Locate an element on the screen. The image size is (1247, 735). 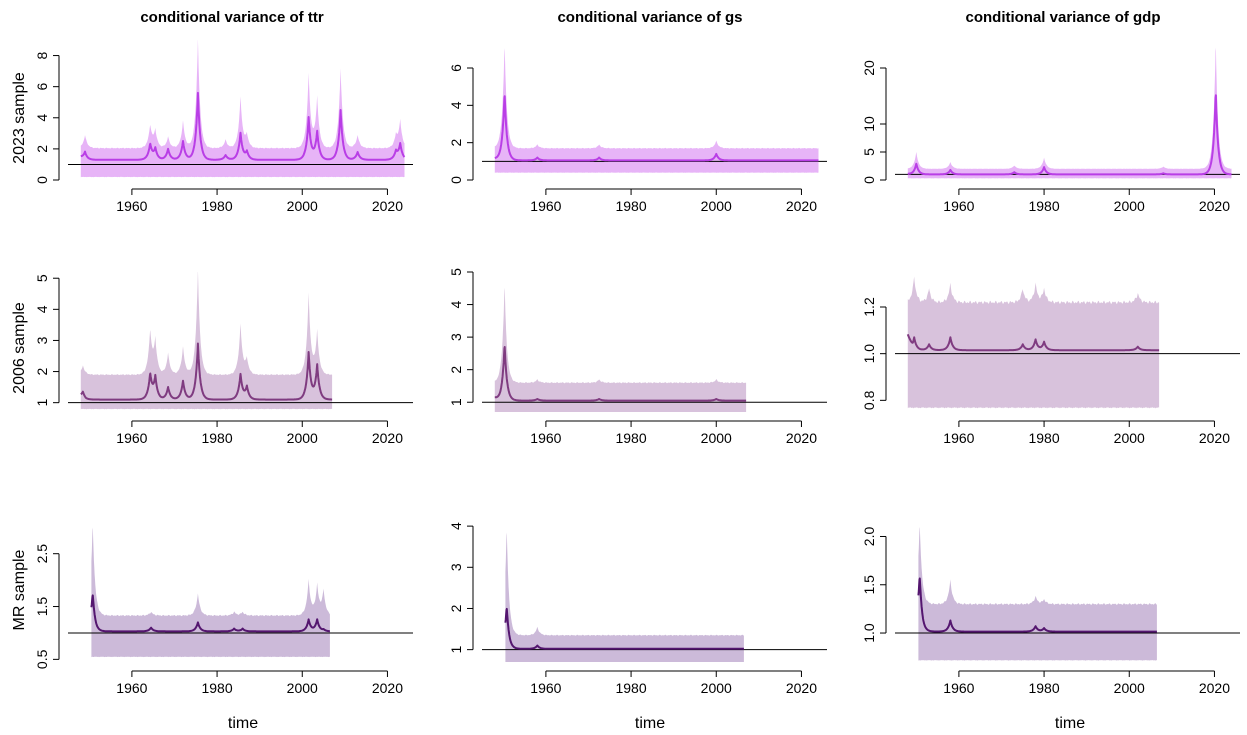
row-label-2006: 2006 sample is located at coordinates (19, 348).